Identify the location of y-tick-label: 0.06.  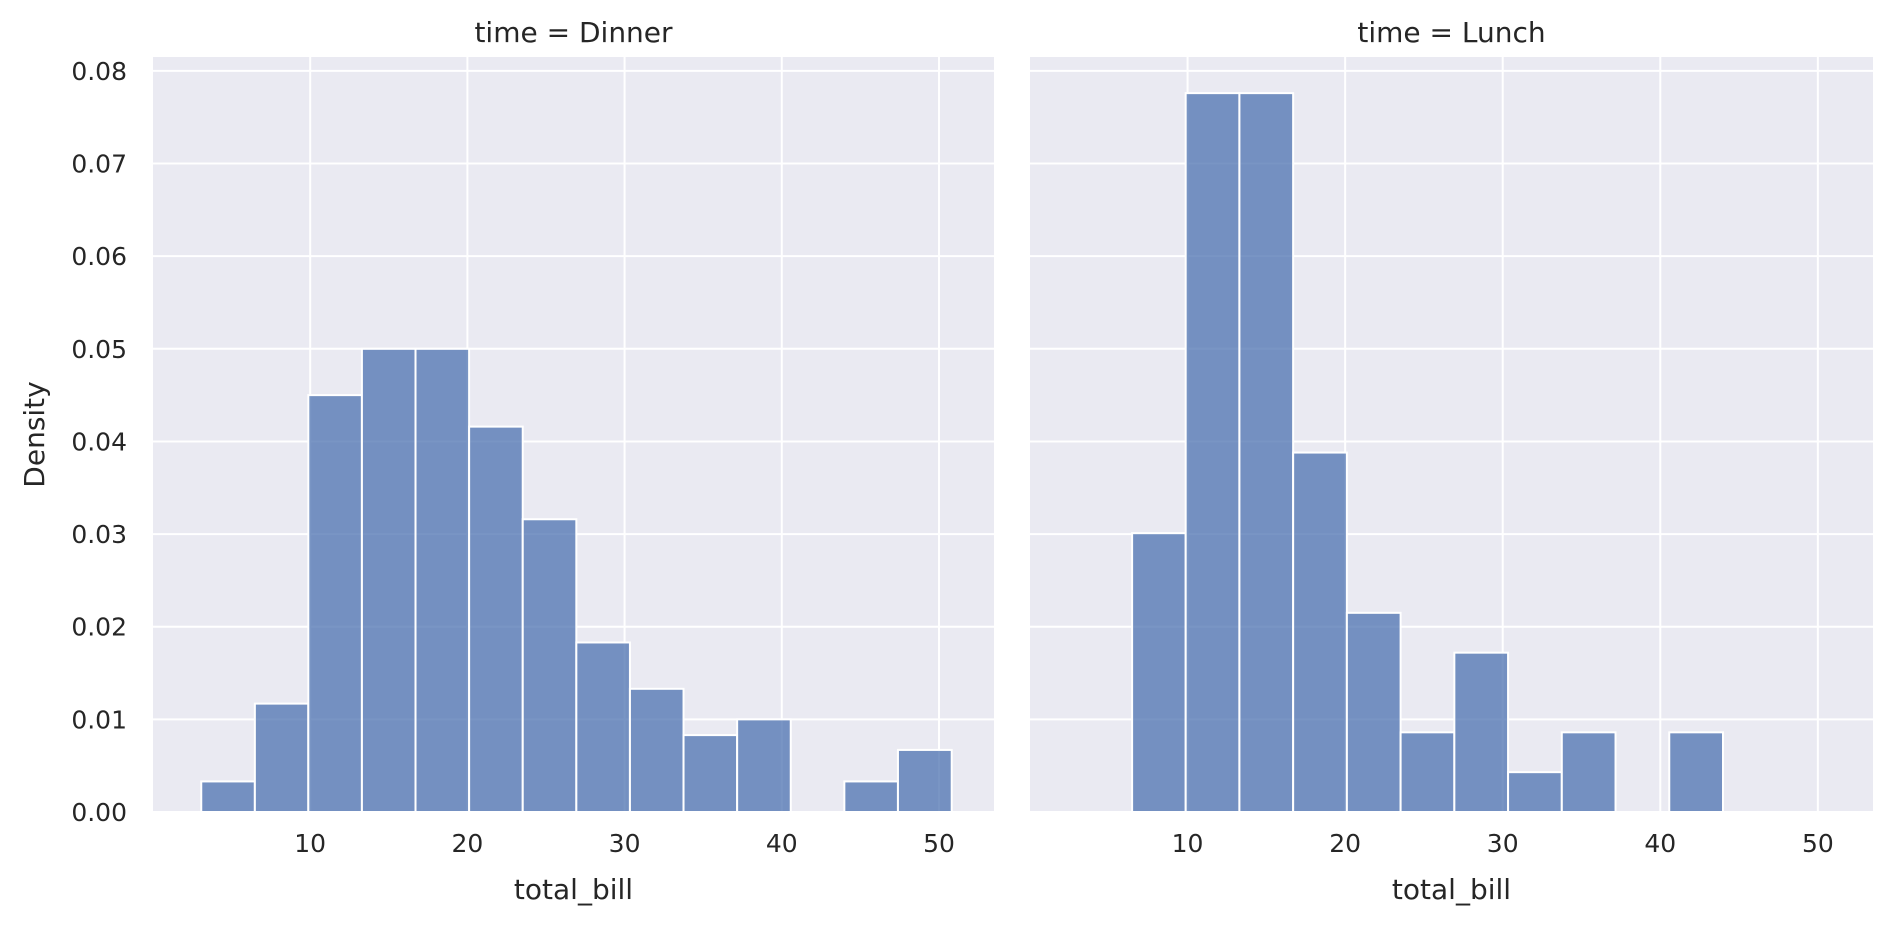
(99, 256).